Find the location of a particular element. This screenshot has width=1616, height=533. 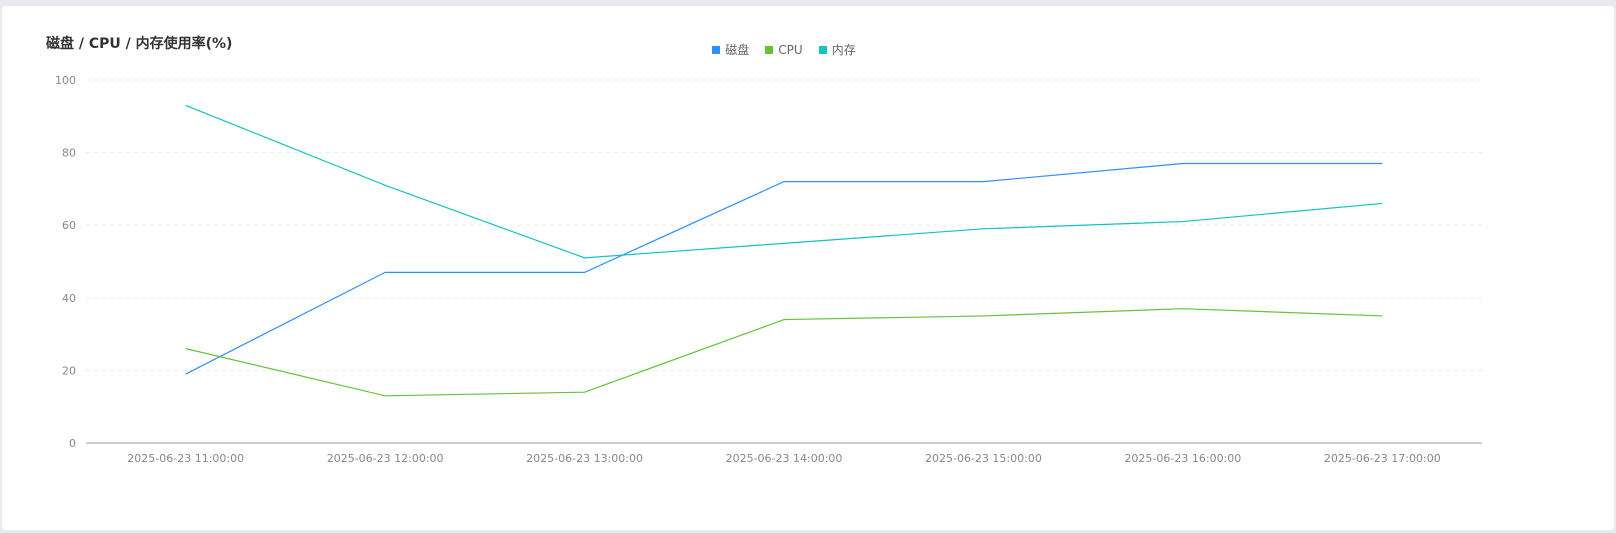

legend-item-disk: 磁盘 is located at coordinates (730, 49).